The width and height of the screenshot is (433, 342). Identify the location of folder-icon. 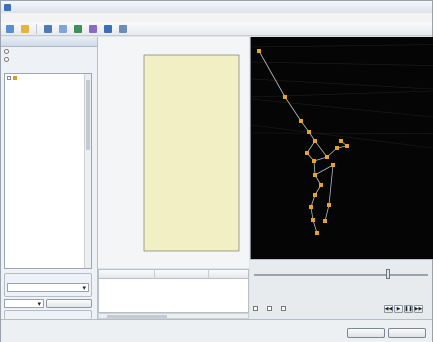
(25, 28).